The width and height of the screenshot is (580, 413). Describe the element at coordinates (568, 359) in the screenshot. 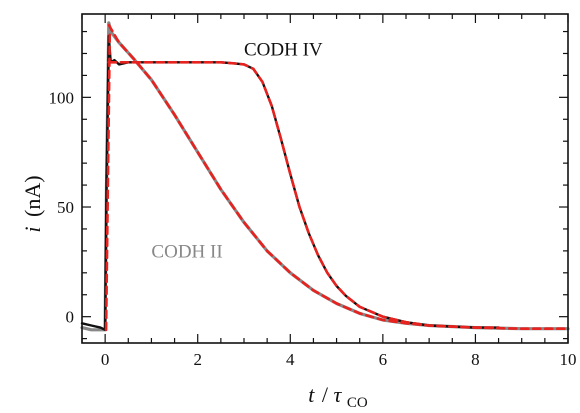

I see `x-tick-label: 10` at that location.